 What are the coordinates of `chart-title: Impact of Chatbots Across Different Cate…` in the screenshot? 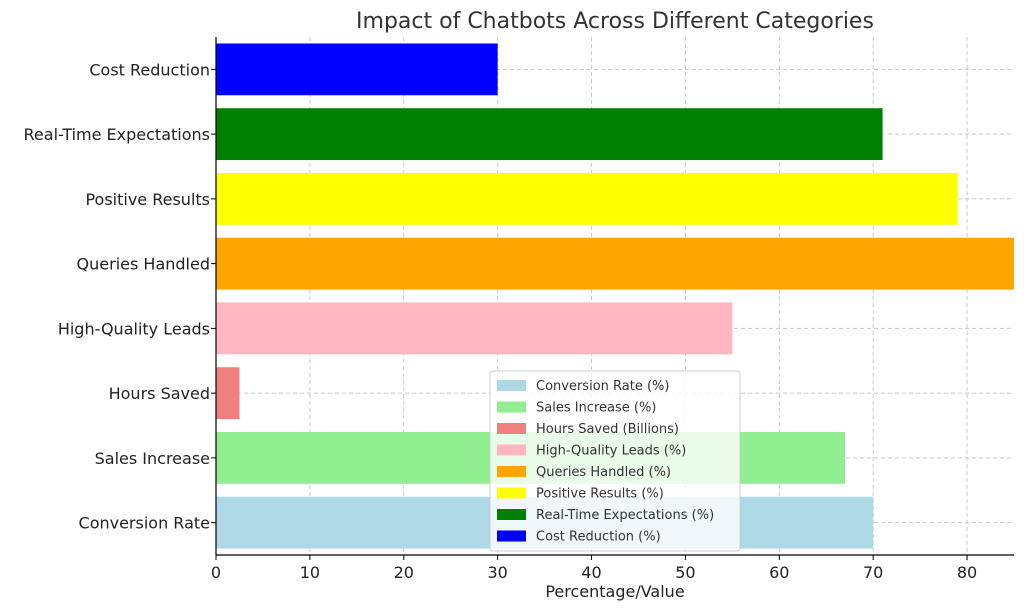 It's located at (615, 21).